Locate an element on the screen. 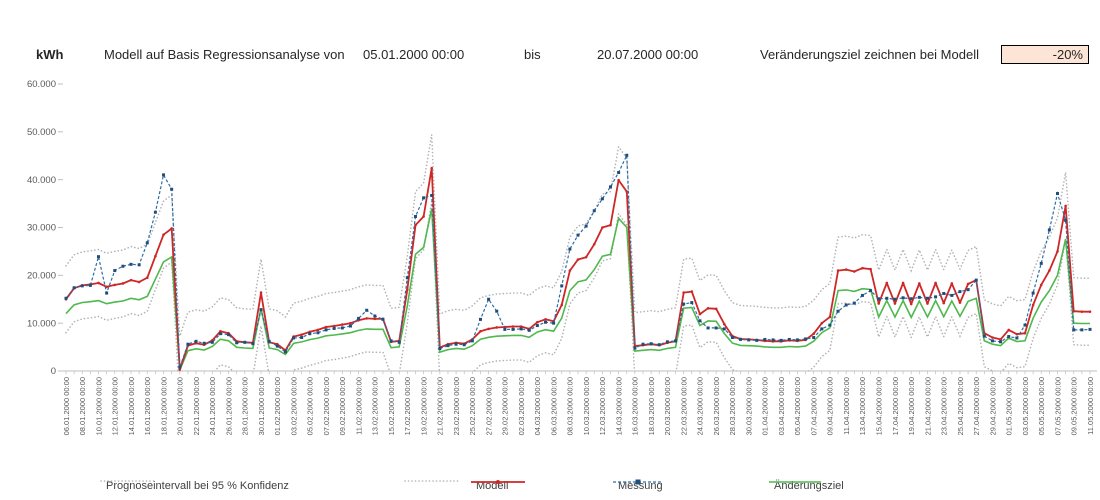 Image resolution: width=1100 pixels, height=500 pixels. x-tick-label: 03.02.2000 00:00 is located at coordinates (293, 406).